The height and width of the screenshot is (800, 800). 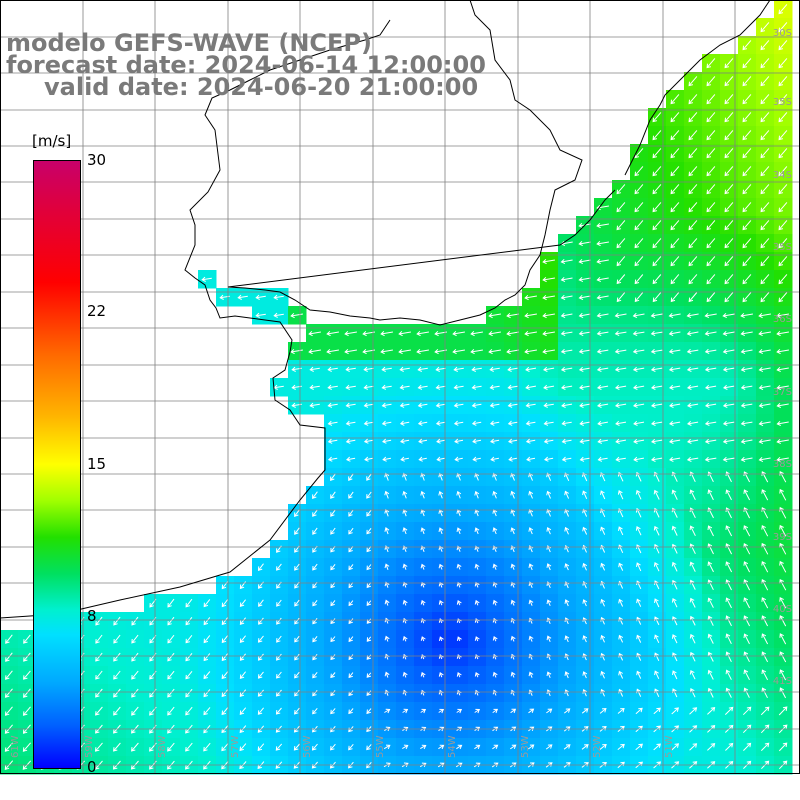 What do you see at coordinates (782, 247) in the screenshot?
I see `latitude-label: 35S` at bounding box center [782, 247].